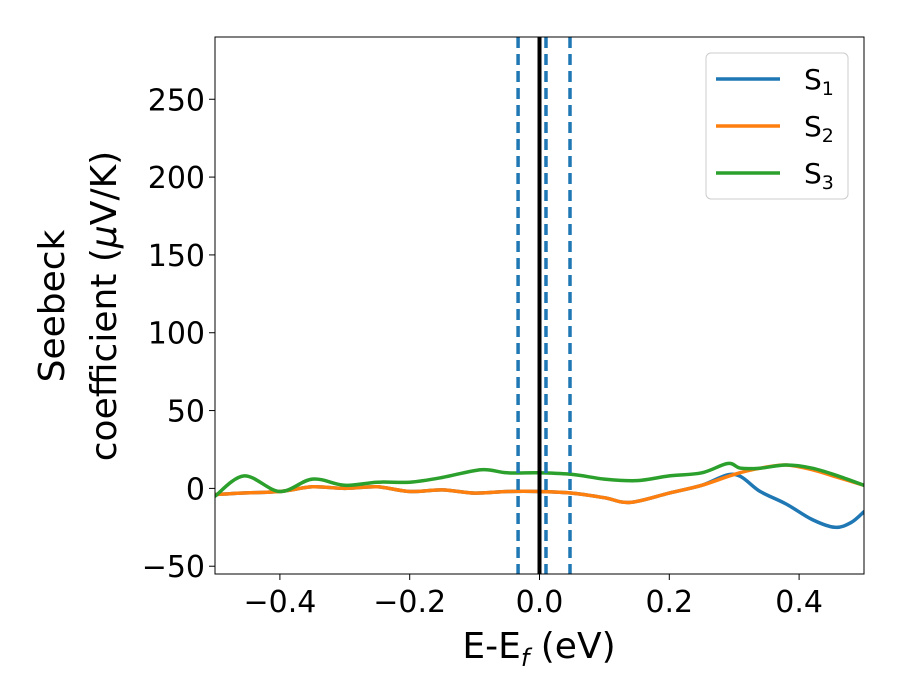  What do you see at coordinates (539, 479) in the screenshot?
I see `series-line-s3` at bounding box center [539, 479].